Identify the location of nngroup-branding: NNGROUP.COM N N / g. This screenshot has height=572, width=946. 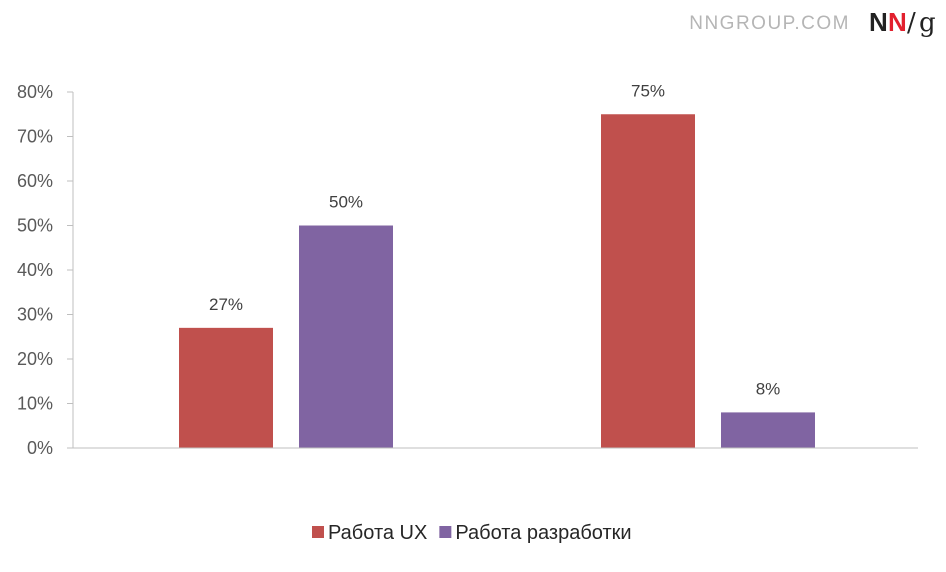
(812, 22).